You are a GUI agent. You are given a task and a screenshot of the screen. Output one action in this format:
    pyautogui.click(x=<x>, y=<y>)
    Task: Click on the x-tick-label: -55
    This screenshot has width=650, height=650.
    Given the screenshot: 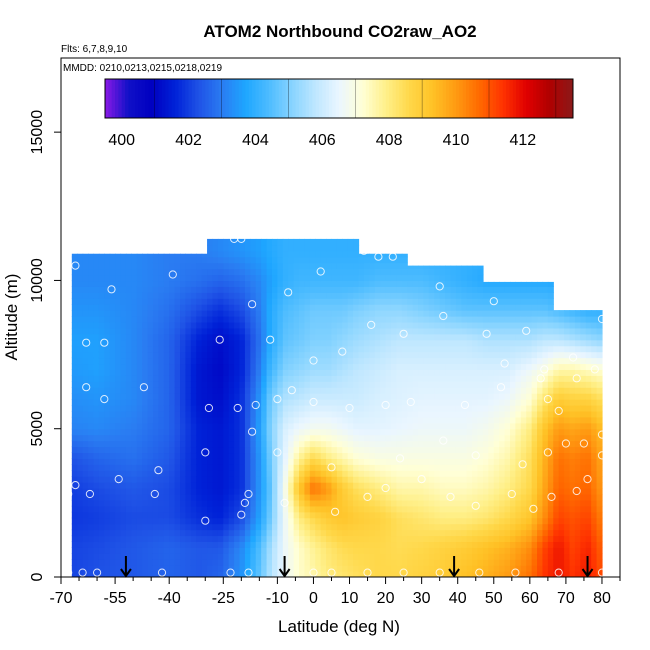 What is the action you would take?
    pyautogui.click(x=115, y=598)
    